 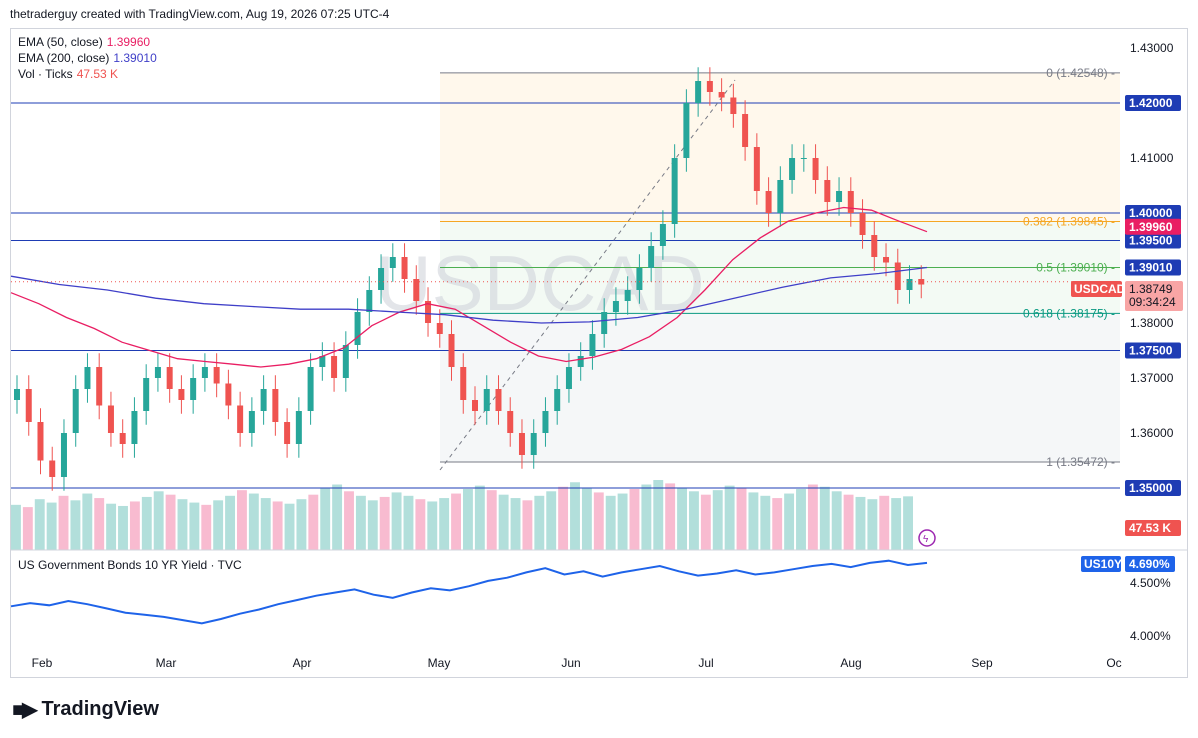 What do you see at coordinates (1150, 583) in the screenshot?
I see `us10y-axis-label: 4.500%` at bounding box center [1150, 583].